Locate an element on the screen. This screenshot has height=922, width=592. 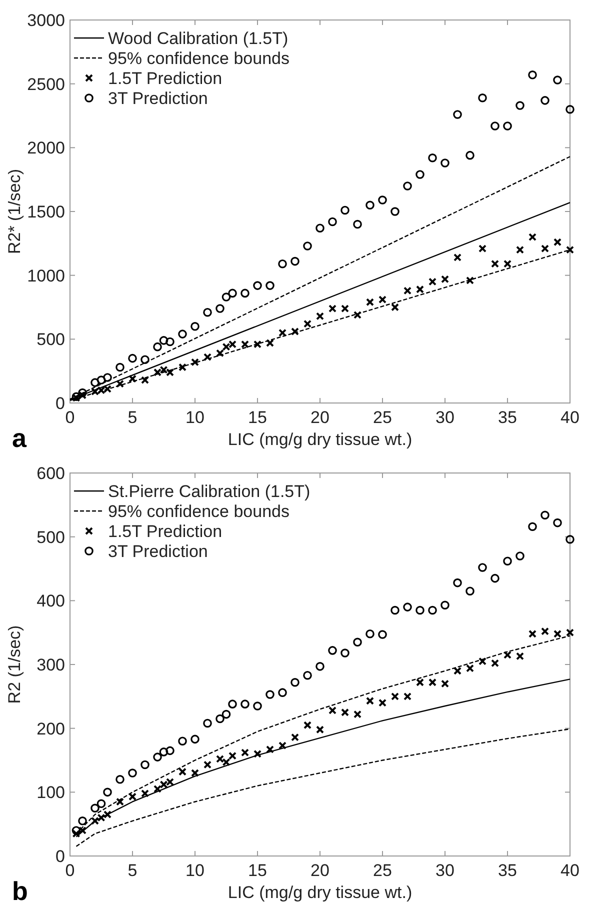
y-tick-label: 600 is located at coordinates (50, 473).